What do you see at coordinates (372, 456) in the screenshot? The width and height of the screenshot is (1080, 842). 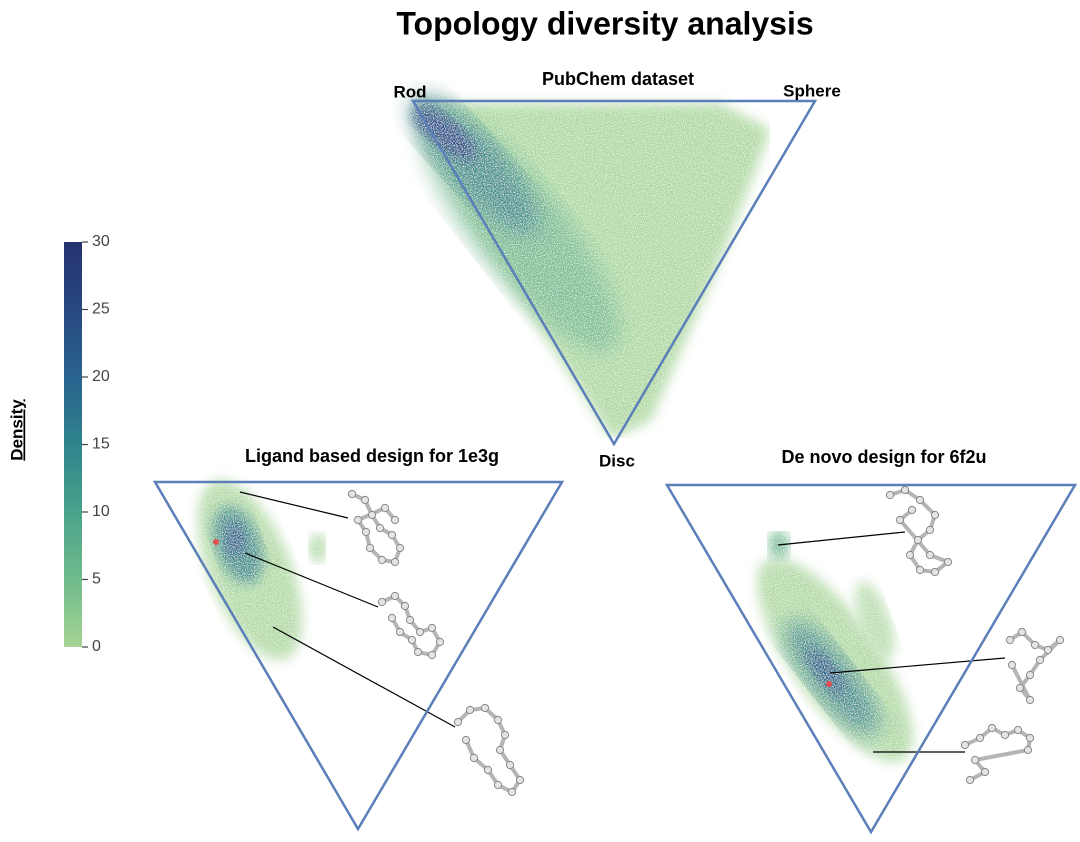 I see `panel-title: Ligand based design for 1e3g` at bounding box center [372, 456].